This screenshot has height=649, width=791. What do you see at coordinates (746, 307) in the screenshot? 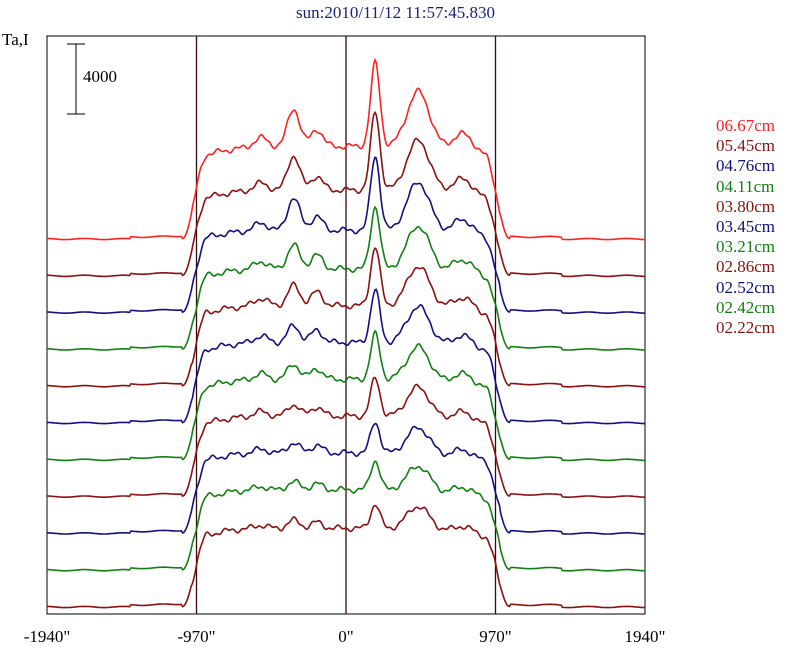
I see `legend-entry: 02.42cm` at bounding box center [746, 307].